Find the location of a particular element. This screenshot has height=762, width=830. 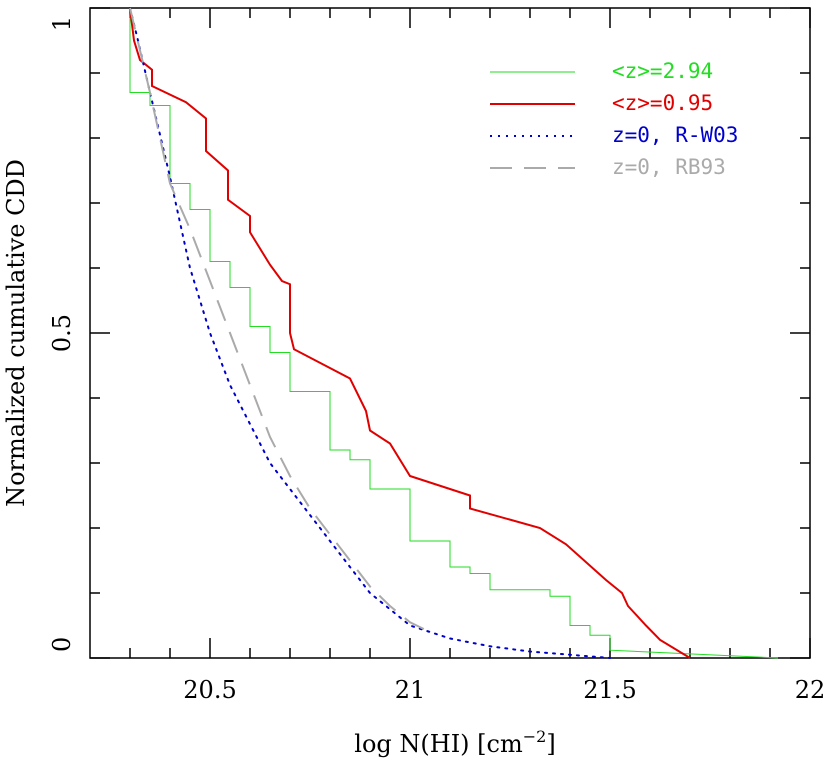

legend-label: z=0, RB93 is located at coordinates (669, 167).